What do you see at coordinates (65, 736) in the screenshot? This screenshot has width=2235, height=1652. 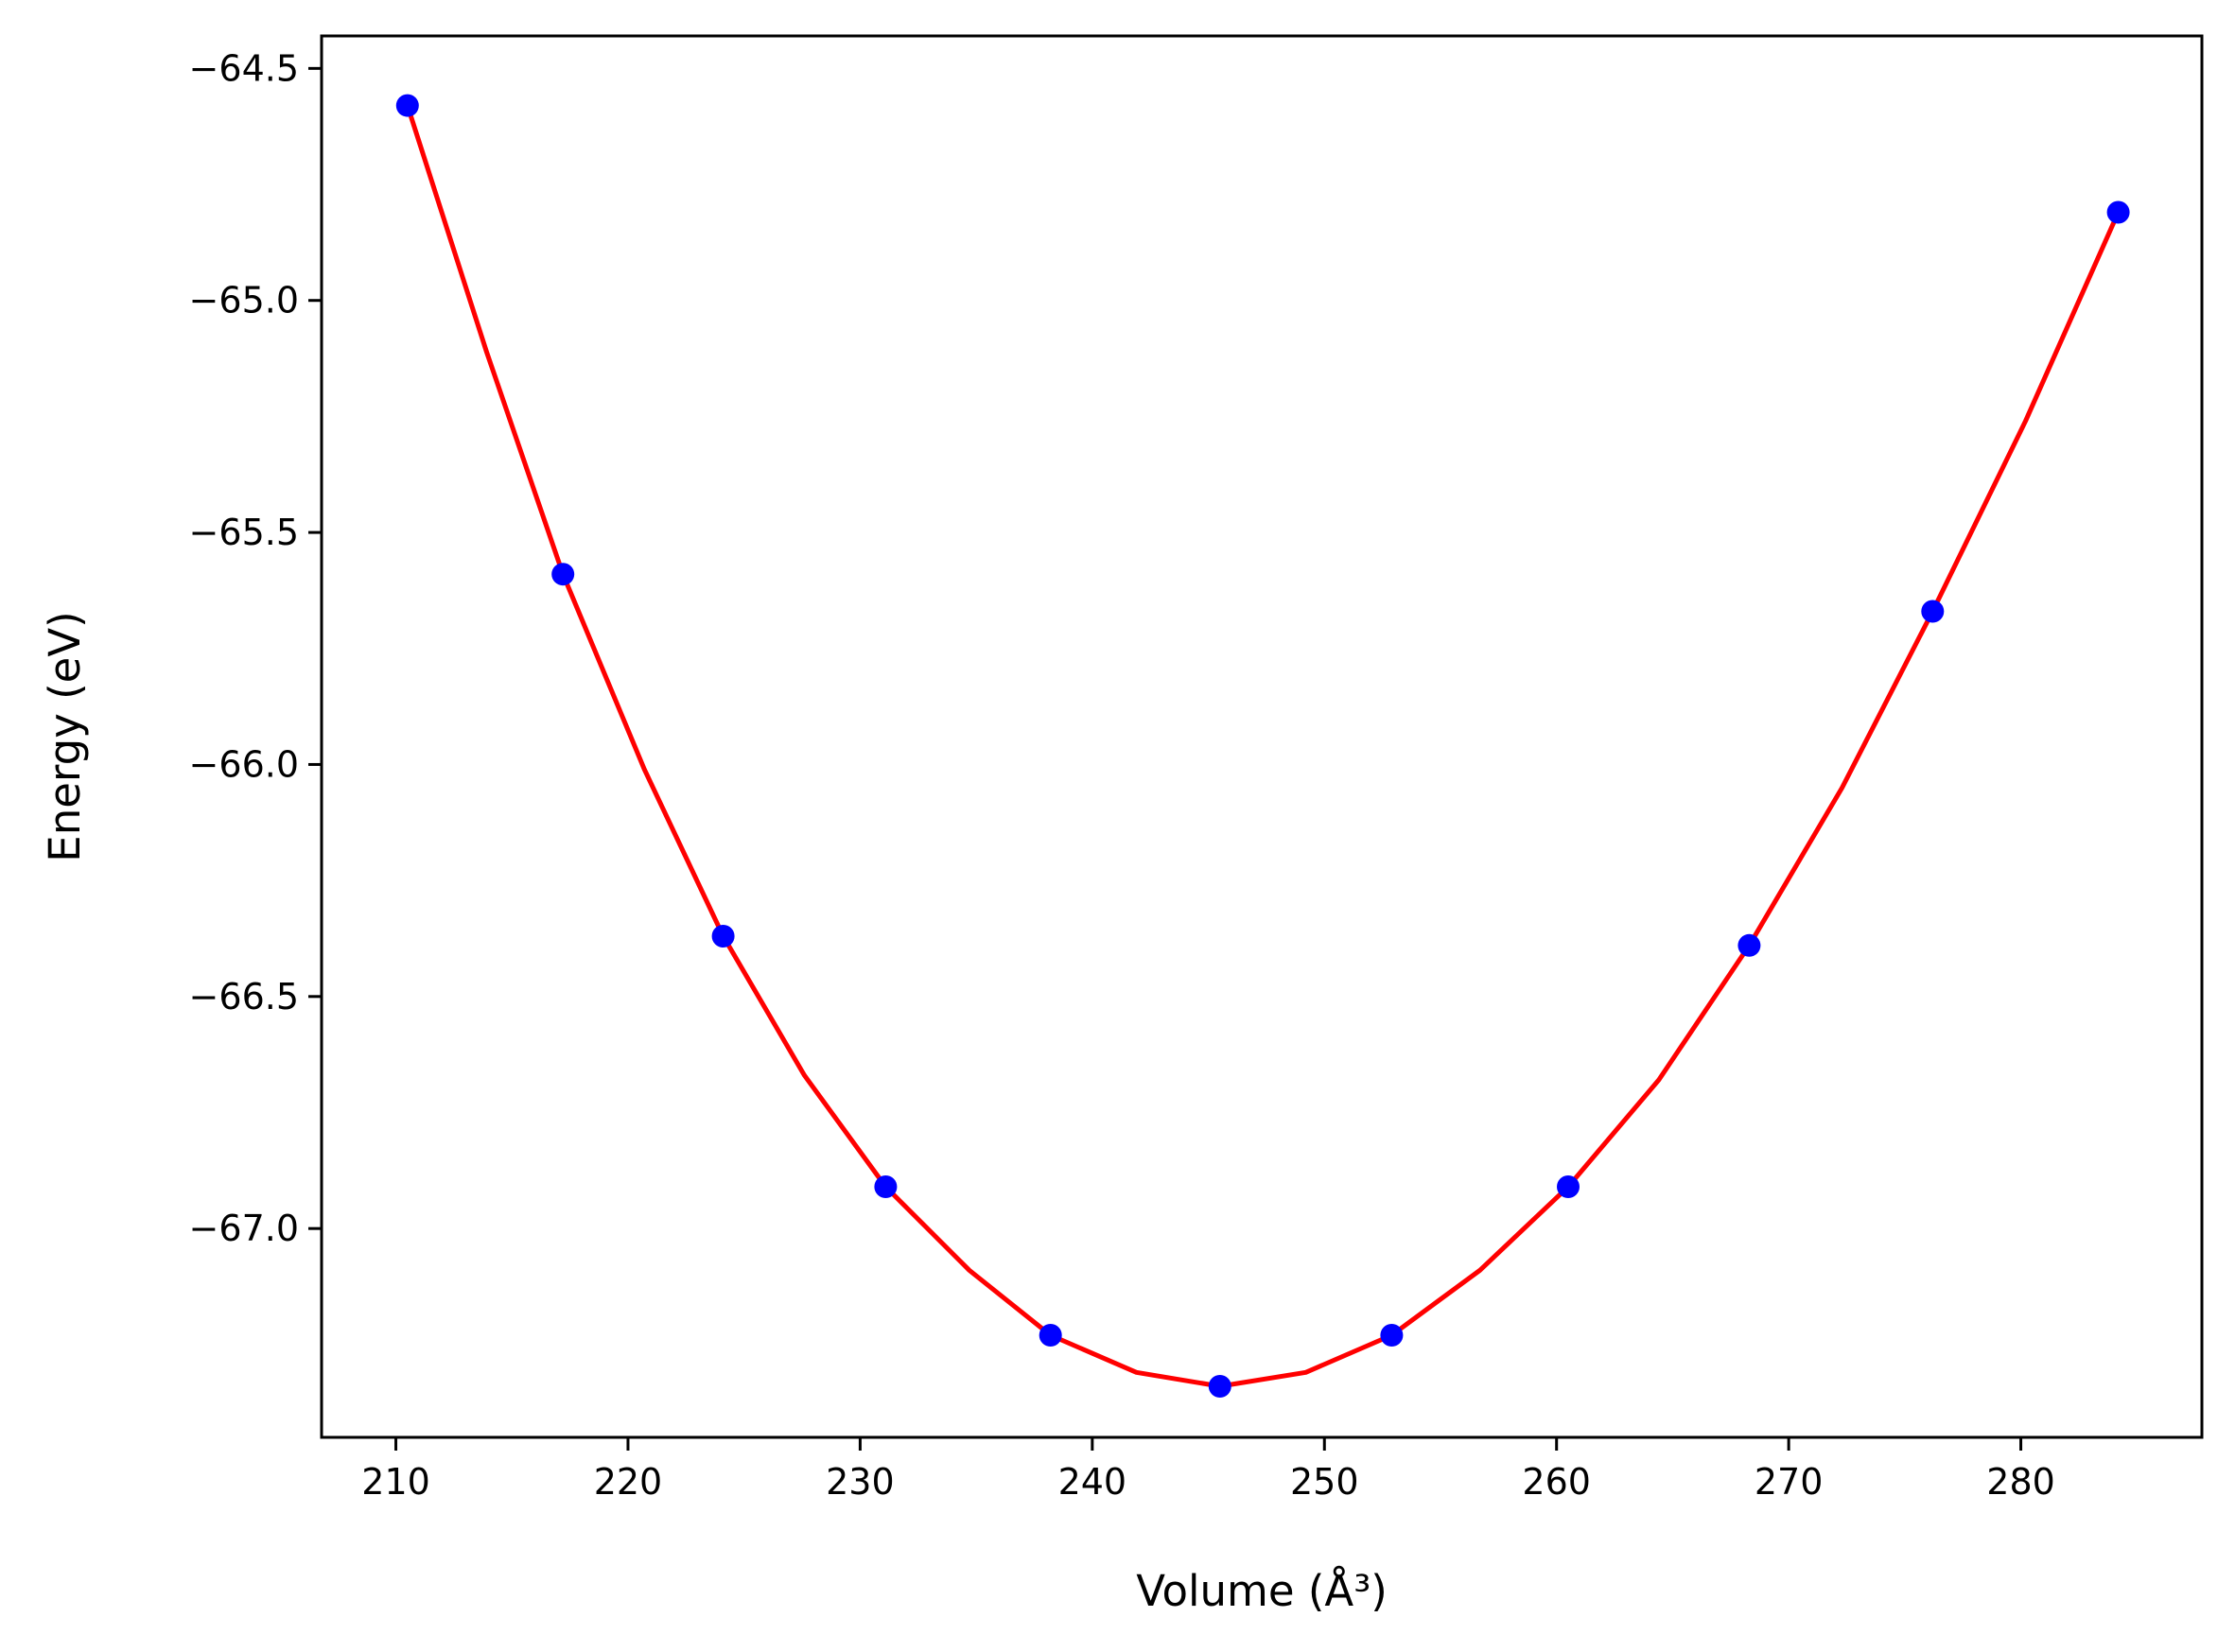 I see `y-axis-label: Energy (eV)` at bounding box center [65, 736].